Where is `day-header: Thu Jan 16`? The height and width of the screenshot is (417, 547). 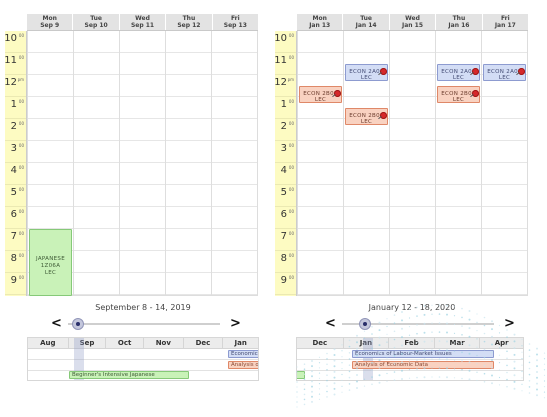
day-header: Thu Jan 16 is located at coordinates (458, 22).